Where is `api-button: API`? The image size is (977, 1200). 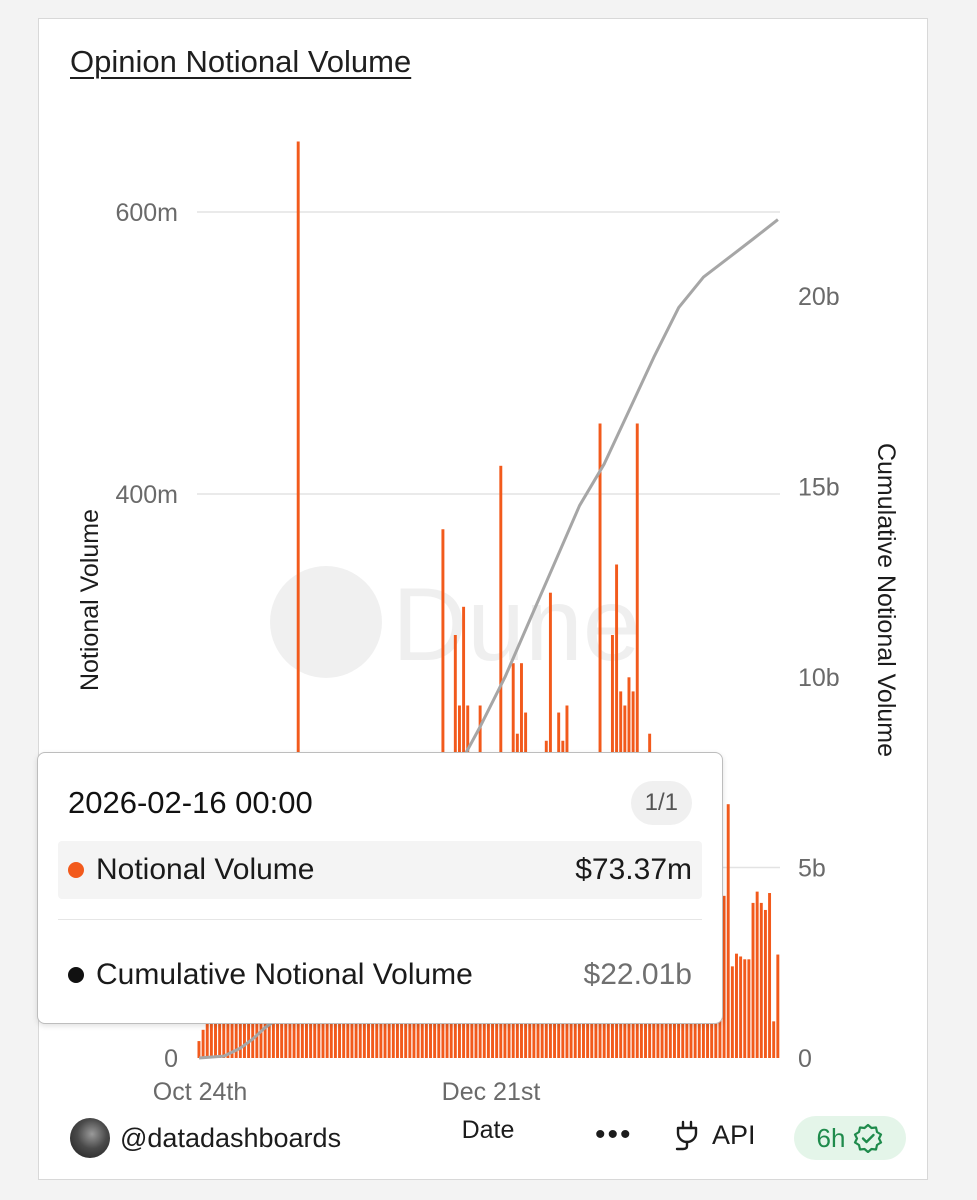
api-button: API is located at coordinates (714, 1135).